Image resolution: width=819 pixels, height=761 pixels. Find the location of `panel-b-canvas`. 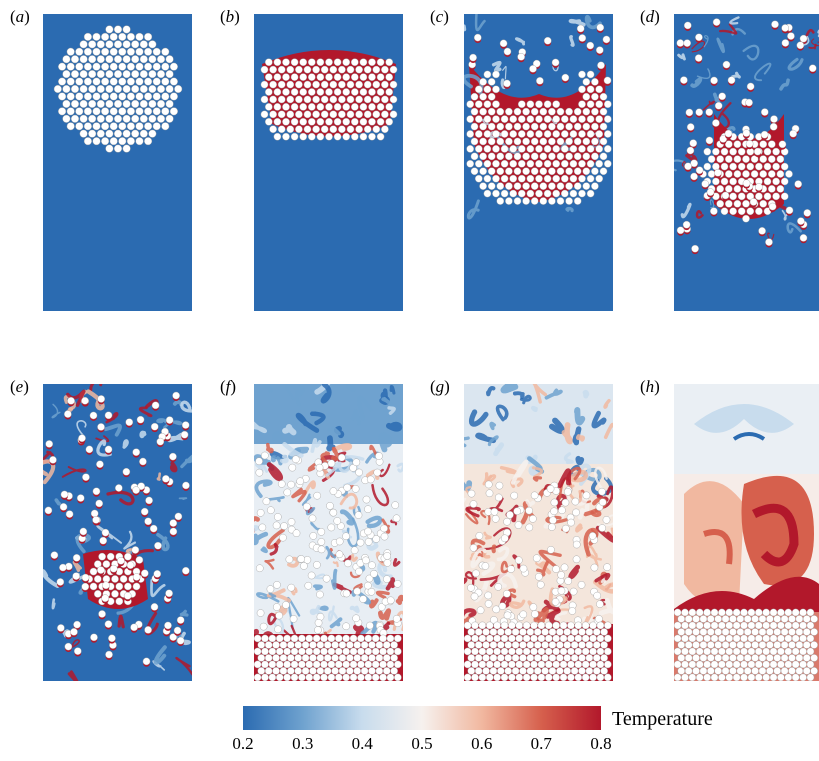

panel-b-canvas is located at coordinates (328, 162).